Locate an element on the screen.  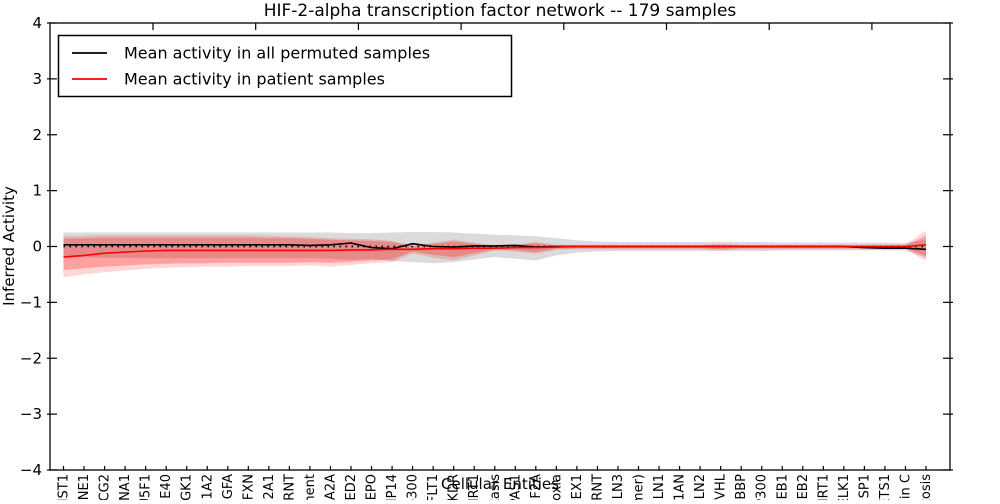
x-tick-label: CREBBP is located at coordinates (741, 487).